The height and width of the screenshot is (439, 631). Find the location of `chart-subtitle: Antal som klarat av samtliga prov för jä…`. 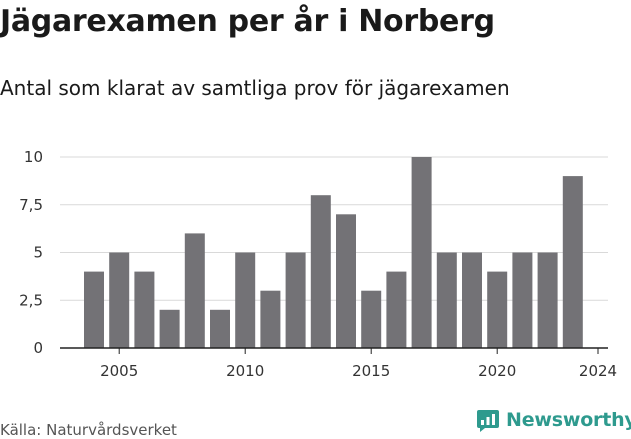

chart-subtitle: Antal som klarat av samtliga prov för jä… is located at coordinates (255, 88).